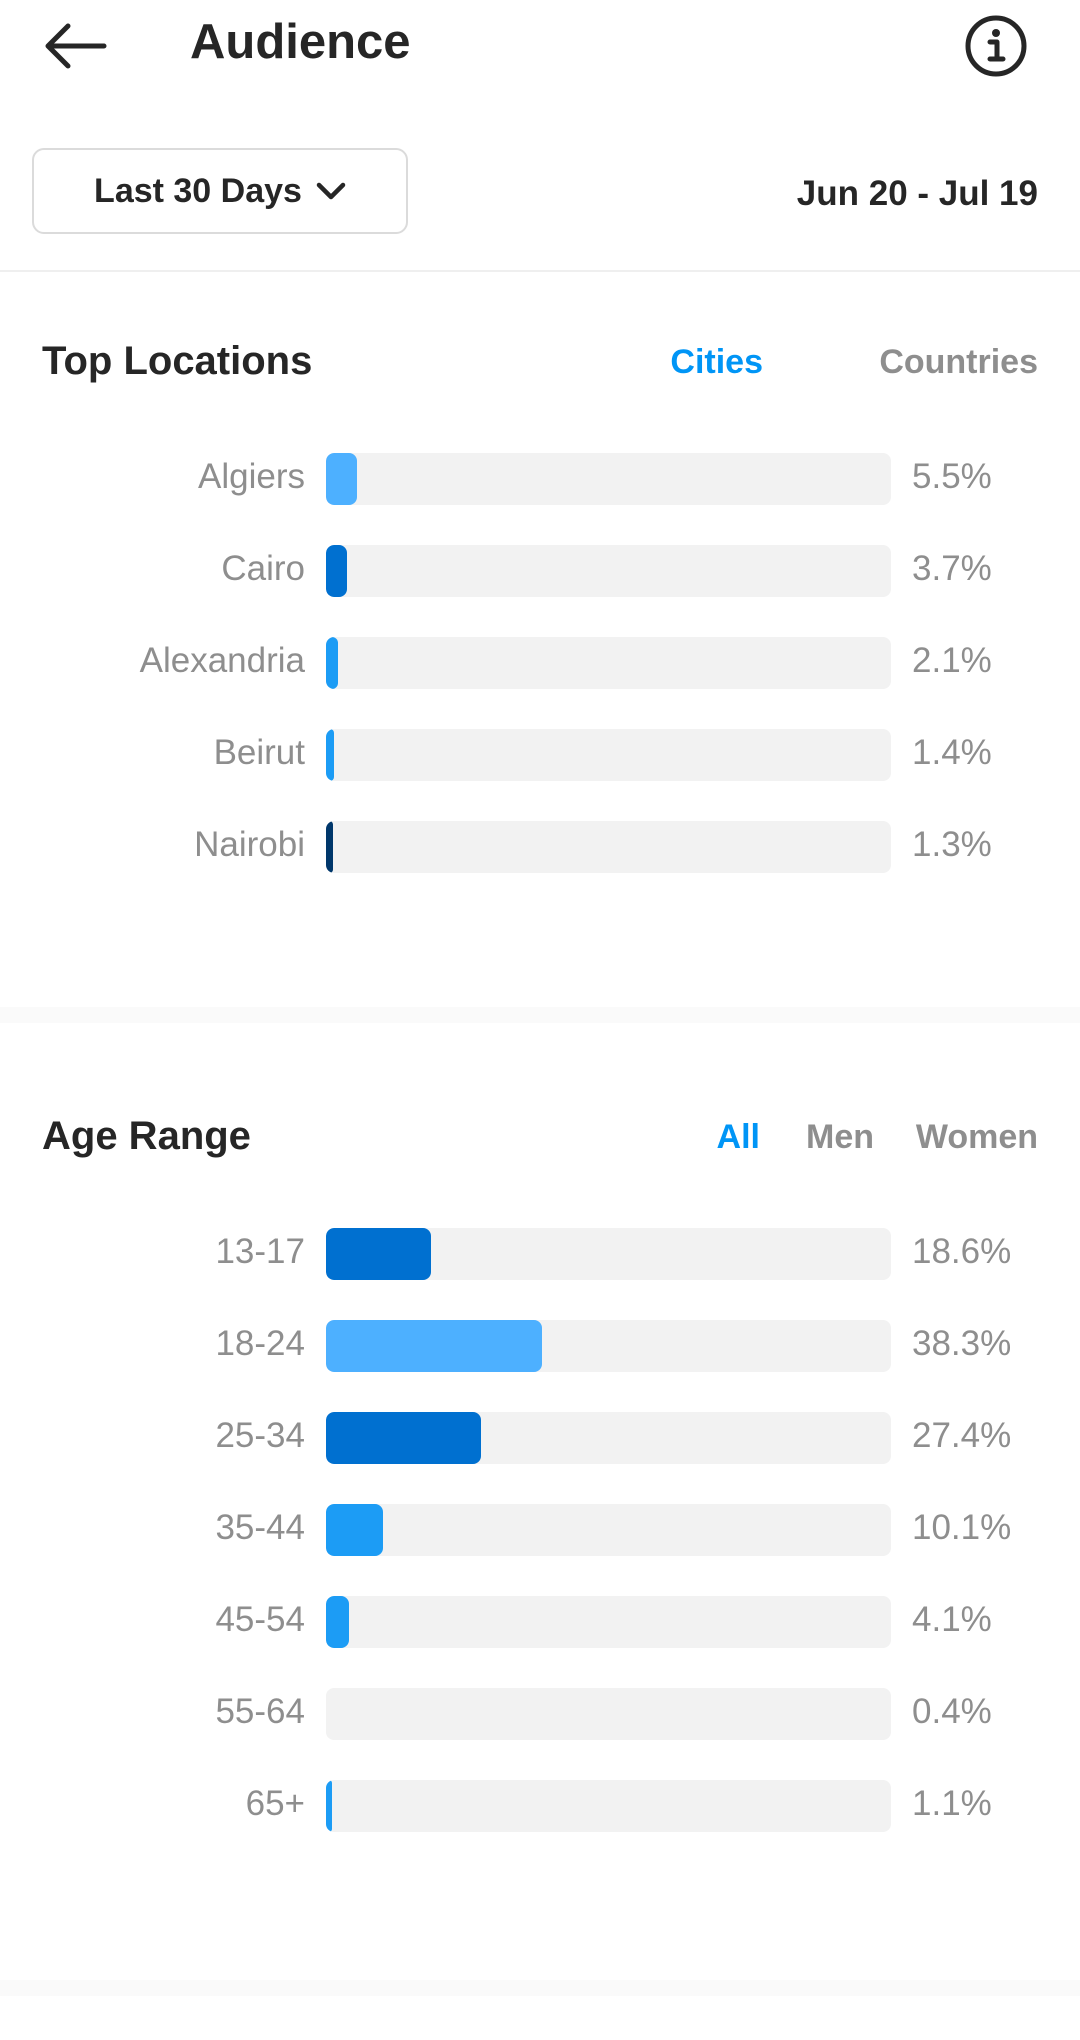  What do you see at coordinates (952, 1803) in the screenshot?
I see `age-percentage: 1.1%` at bounding box center [952, 1803].